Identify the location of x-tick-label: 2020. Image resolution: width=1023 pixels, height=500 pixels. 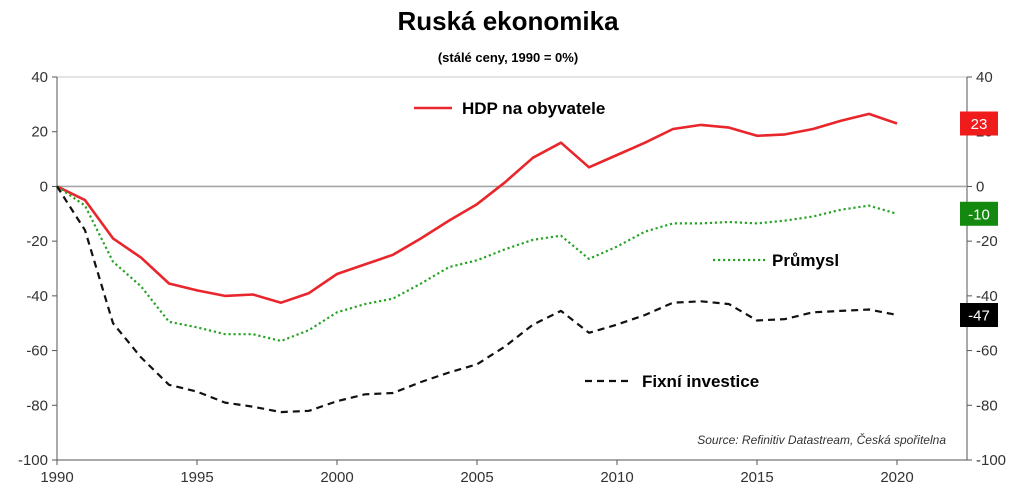
(896, 477).